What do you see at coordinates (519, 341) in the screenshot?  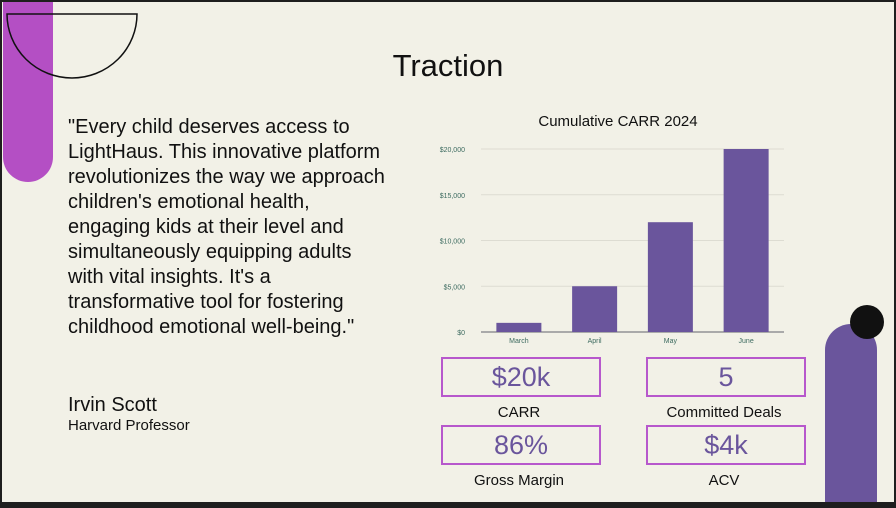 I see `x-tick-label: March` at bounding box center [519, 341].